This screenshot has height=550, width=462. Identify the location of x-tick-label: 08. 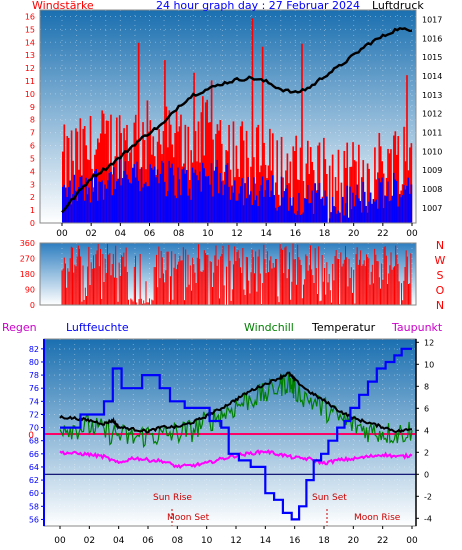
(178, 541).